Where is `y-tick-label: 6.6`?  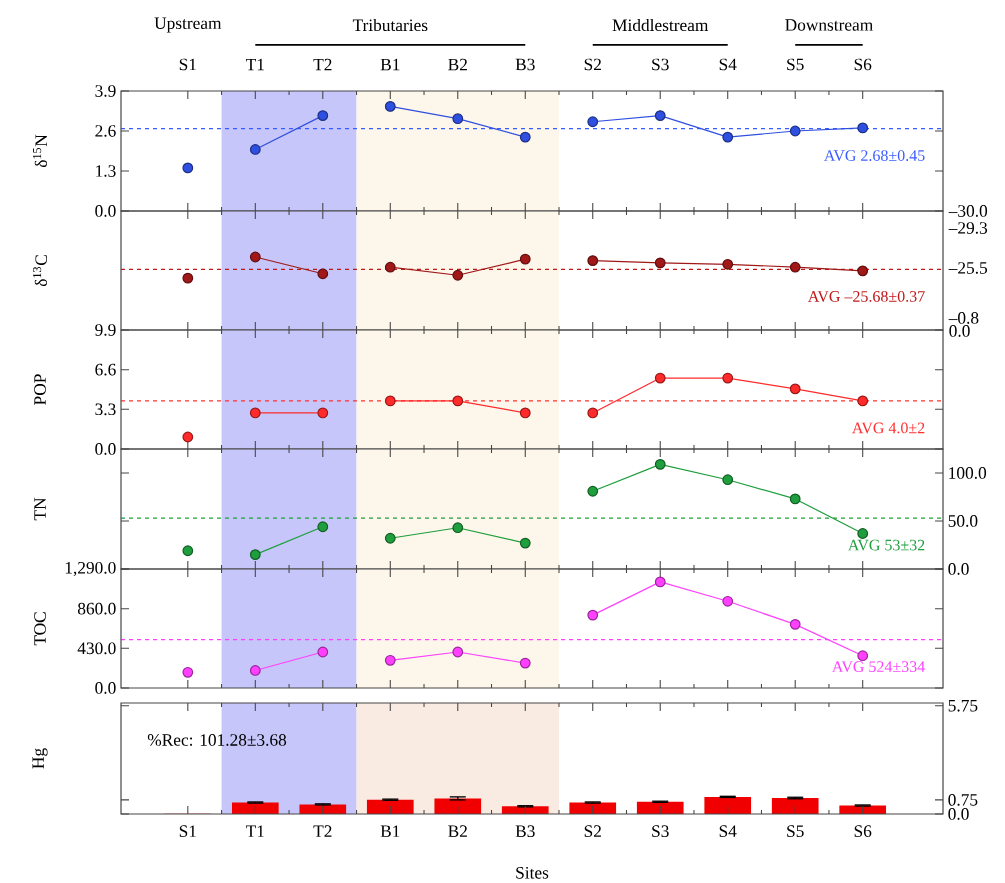 y-tick-label: 6.6 is located at coordinates (105, 369).